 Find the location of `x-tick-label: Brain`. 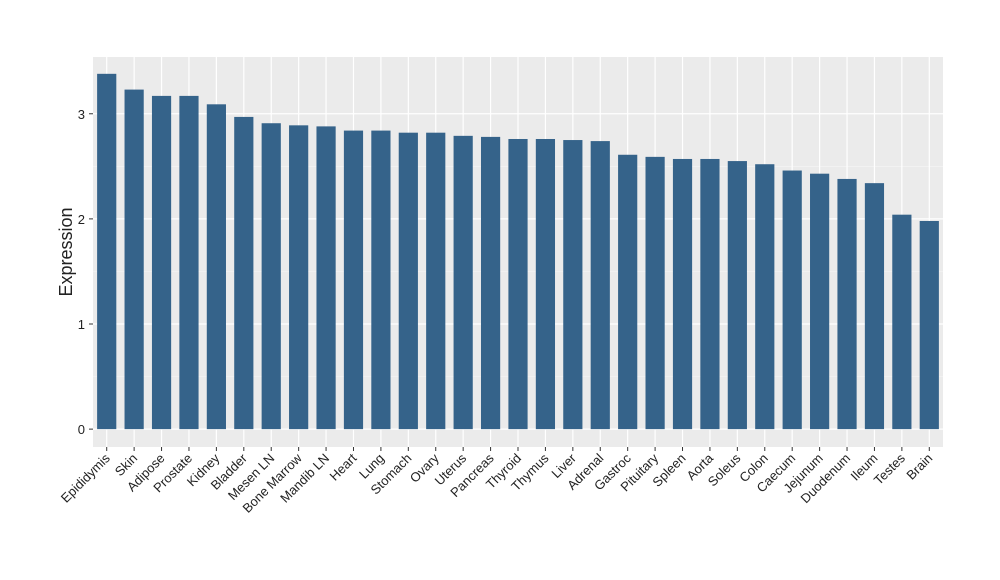

x-tick-label: Brain is located at coordinates (919, 467).